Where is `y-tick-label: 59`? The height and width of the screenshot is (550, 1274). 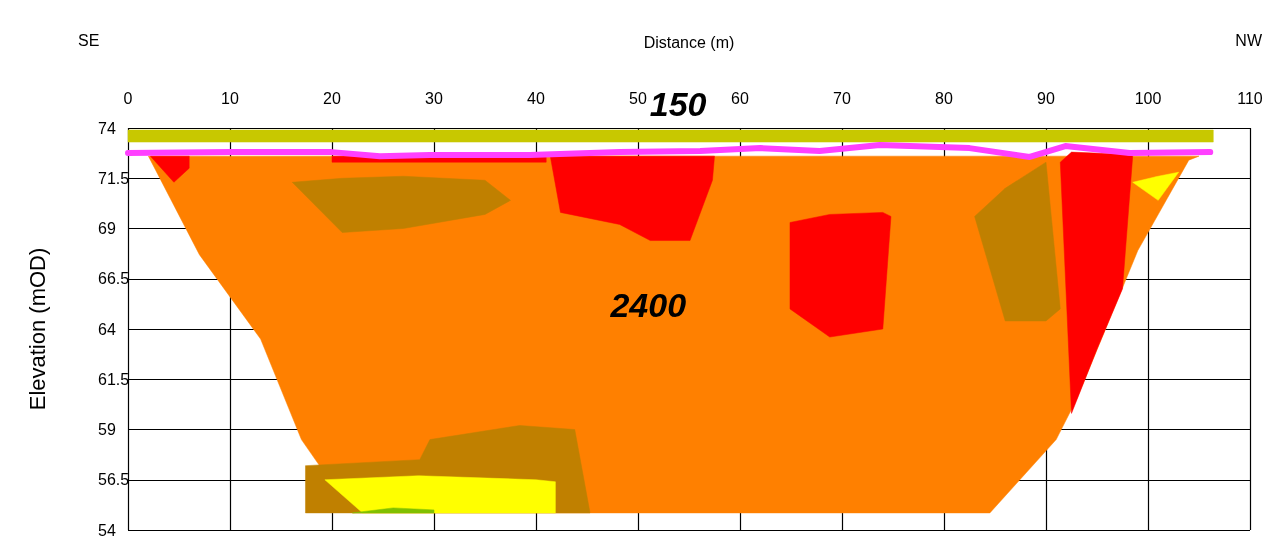
y-tick-label: 59 is located at coordinates (107, 429).